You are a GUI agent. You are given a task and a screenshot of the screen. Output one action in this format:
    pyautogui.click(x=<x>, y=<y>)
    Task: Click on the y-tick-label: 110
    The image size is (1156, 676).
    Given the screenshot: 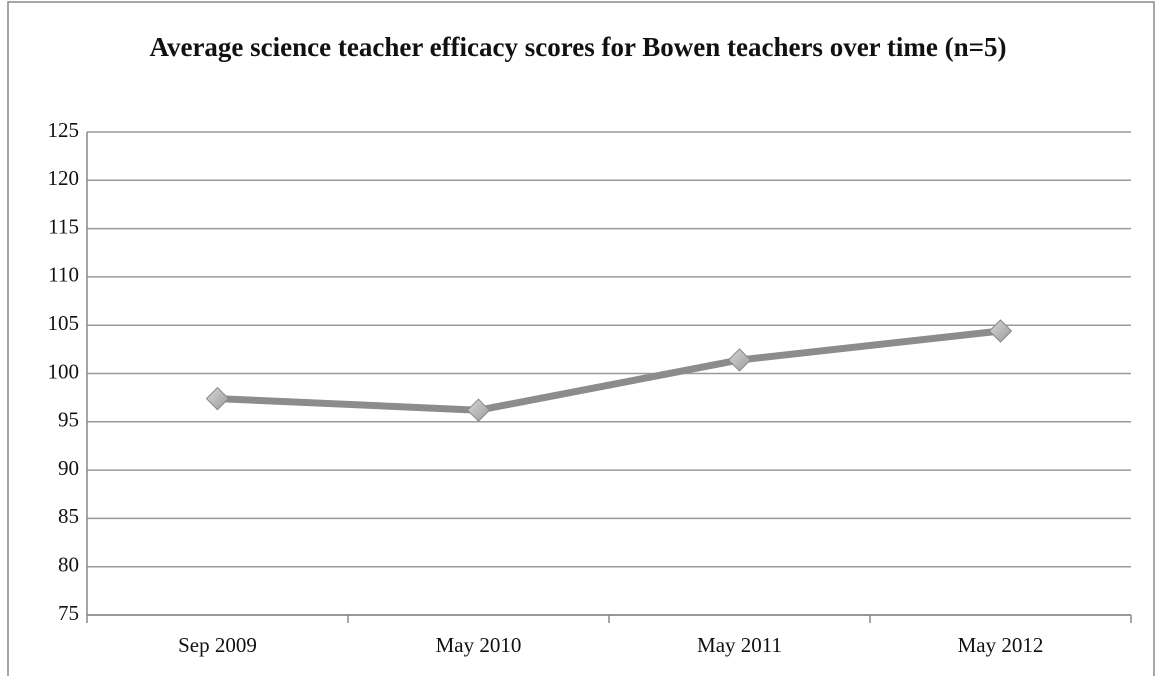 What is the action you would take?
    pyautogui.click(x=63, y=275)
    